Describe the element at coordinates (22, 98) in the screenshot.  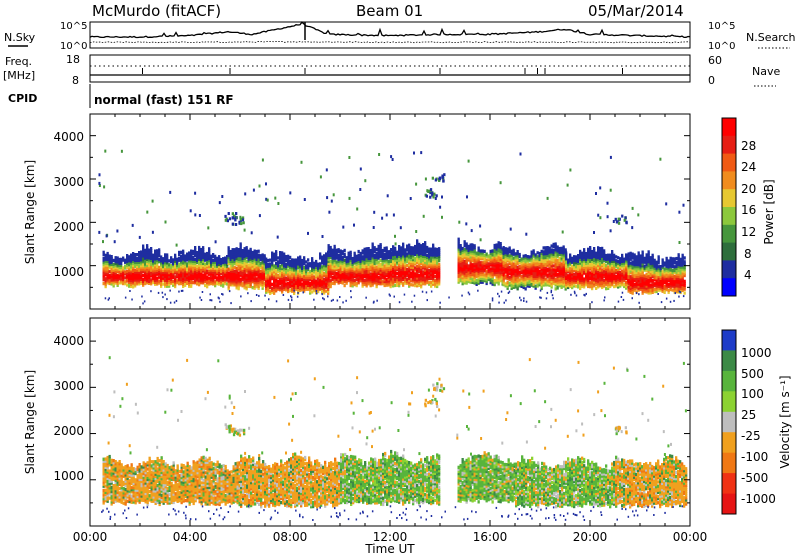
I see `cpid-label: CPID` at that location.